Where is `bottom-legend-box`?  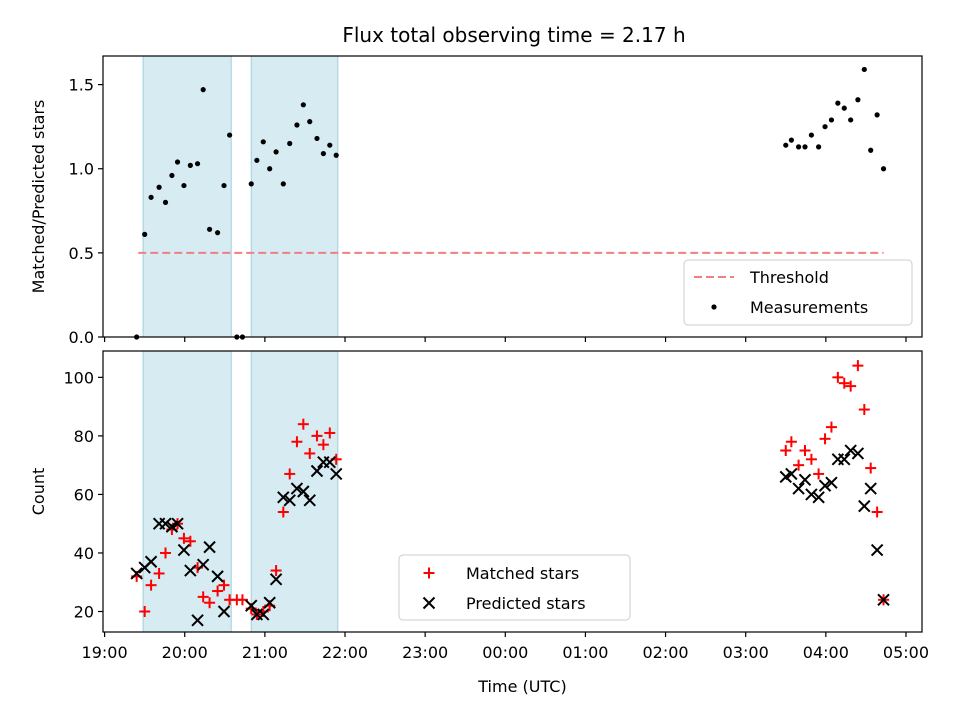 bottom-legend-box is located at coordinates (514, 587).